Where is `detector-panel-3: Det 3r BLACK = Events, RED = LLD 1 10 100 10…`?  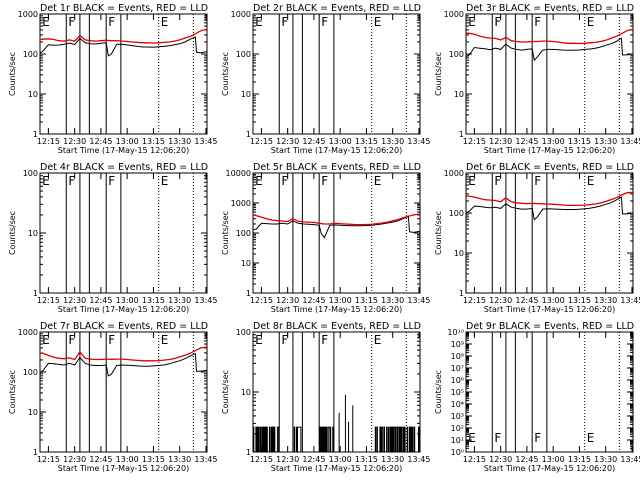
detector-panel-3: Det 3r BLACK = Events, RED = LLD 1 10 100 10… is located at coordinates (537, 79).